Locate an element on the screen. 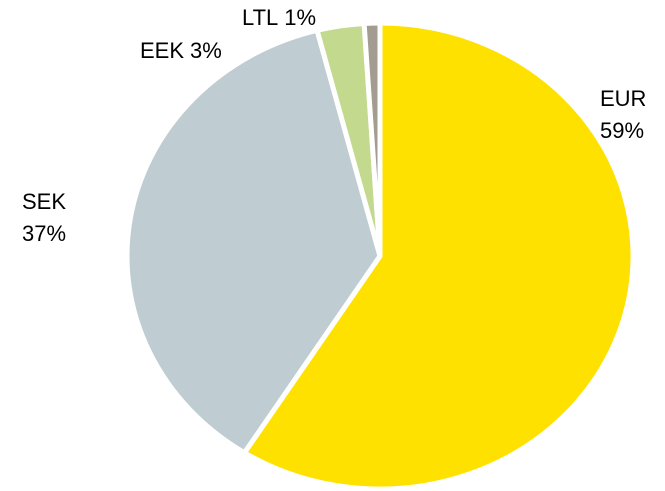 The image size is (665, 491). slice-label: EEK is located at coordinates (162, 50).